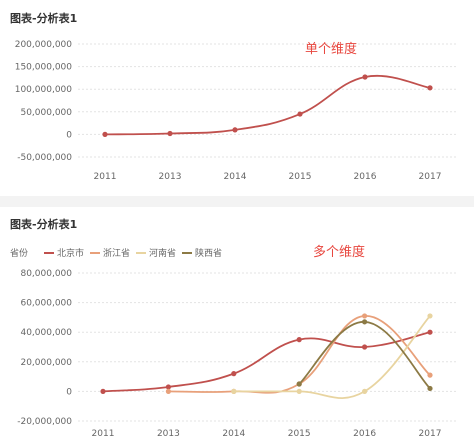 Image resolution: width=474 pixels, height=447 pixels. I want to click on legend-label: 北京市, so click(70, 253).